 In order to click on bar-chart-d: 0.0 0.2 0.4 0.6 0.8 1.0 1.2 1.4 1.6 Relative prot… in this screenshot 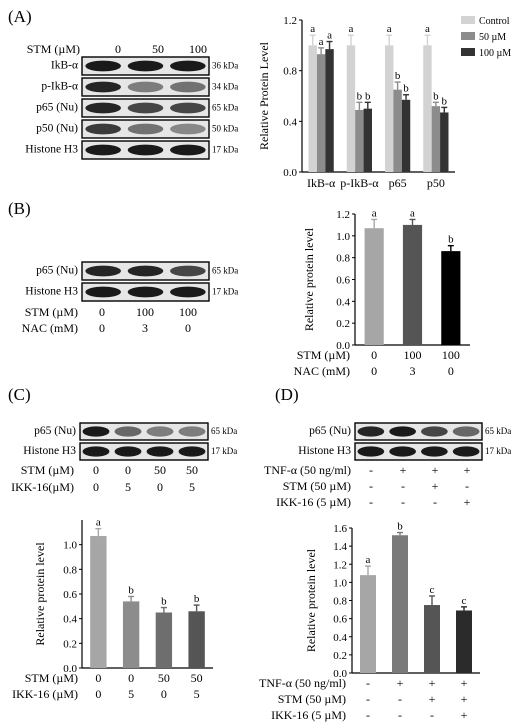, I will do `click(369, 621)`.